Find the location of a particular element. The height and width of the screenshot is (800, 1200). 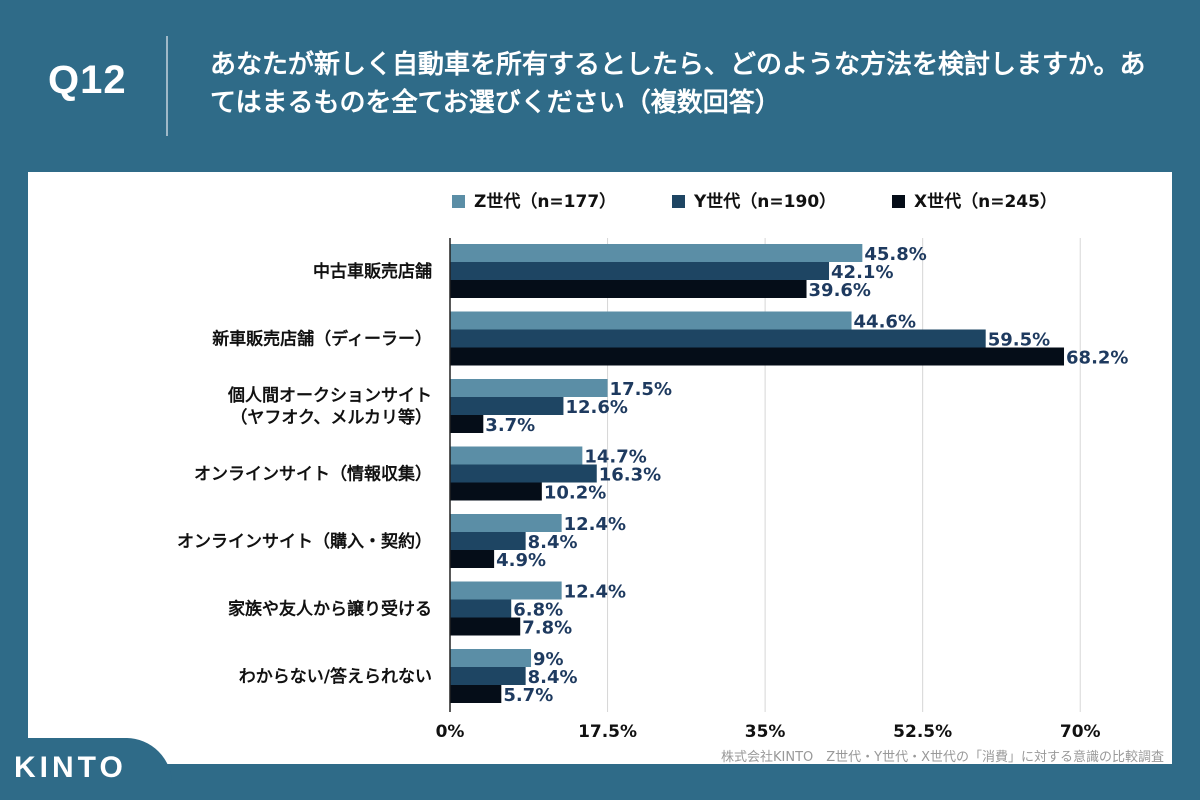

category-label: わからない/答えられない is located at coordinates (335, 676).